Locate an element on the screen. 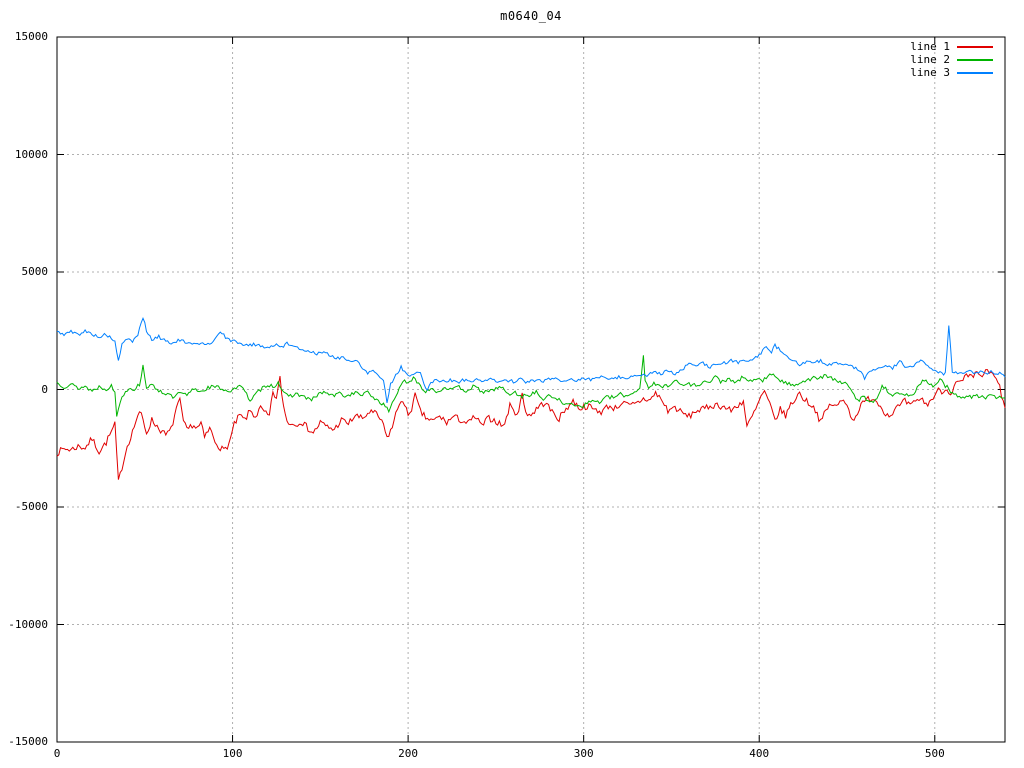  y-tick-label: 5000 is located at coordinates (35, 271).